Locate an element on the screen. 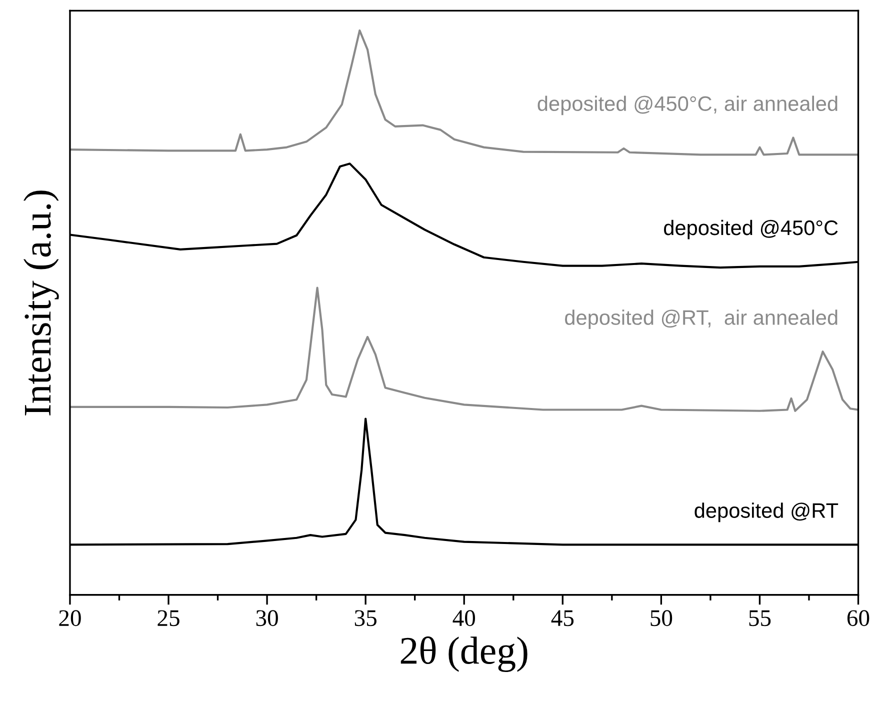 The width and height of the screenshot is (879, 715). x-tick-label: 25 is located at coordinates (169, 618).